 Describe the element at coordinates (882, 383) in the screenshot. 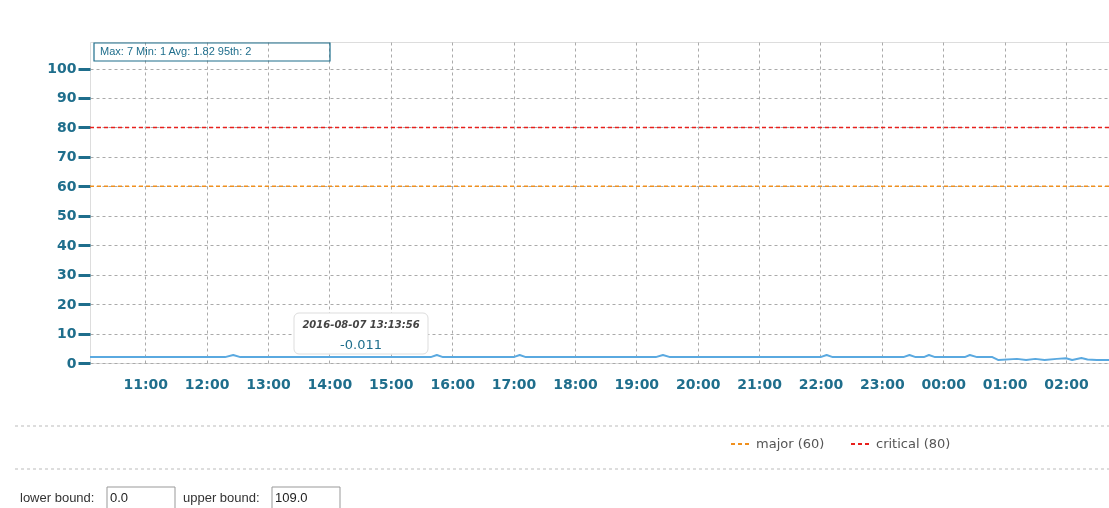

I see `x-tick-label: 23:00` at that location.